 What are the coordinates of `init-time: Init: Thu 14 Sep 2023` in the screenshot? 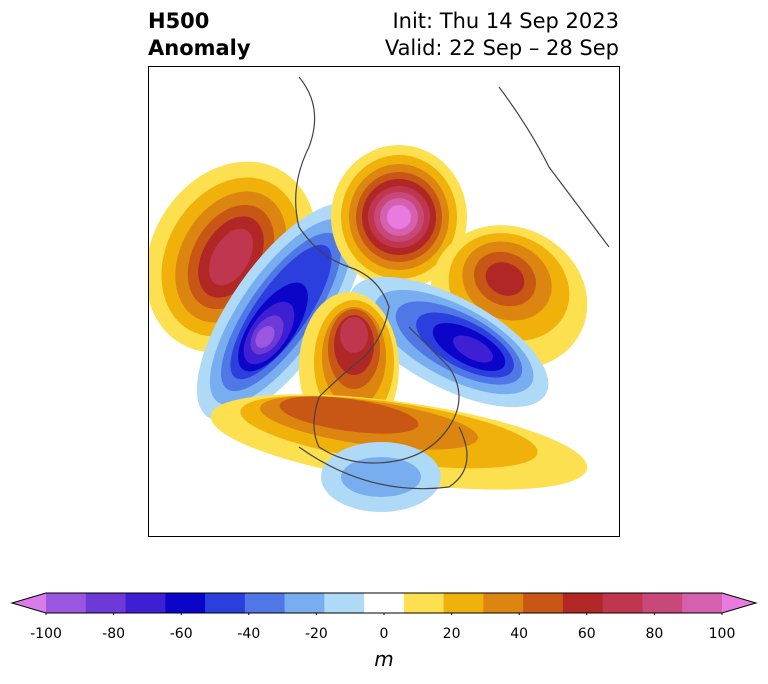 It's located at (505, 21).